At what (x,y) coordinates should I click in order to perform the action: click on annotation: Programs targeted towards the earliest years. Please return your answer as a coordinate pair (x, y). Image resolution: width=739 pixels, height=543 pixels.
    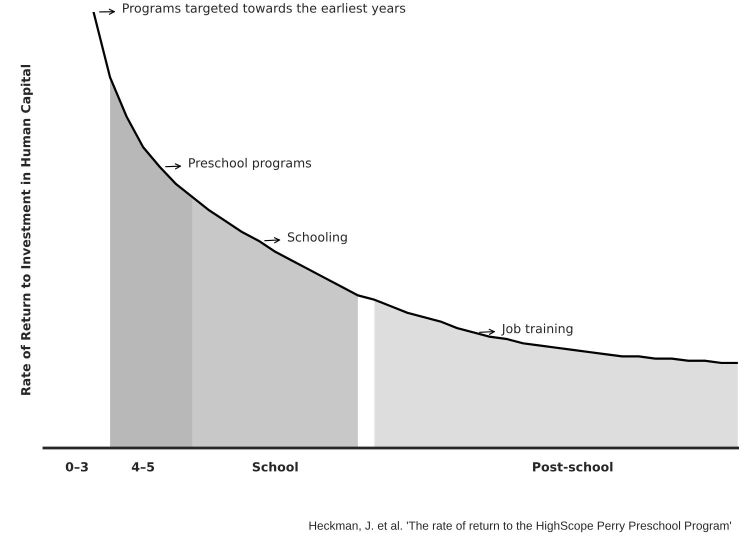
    Looking at the image, I should click on (264, 9).